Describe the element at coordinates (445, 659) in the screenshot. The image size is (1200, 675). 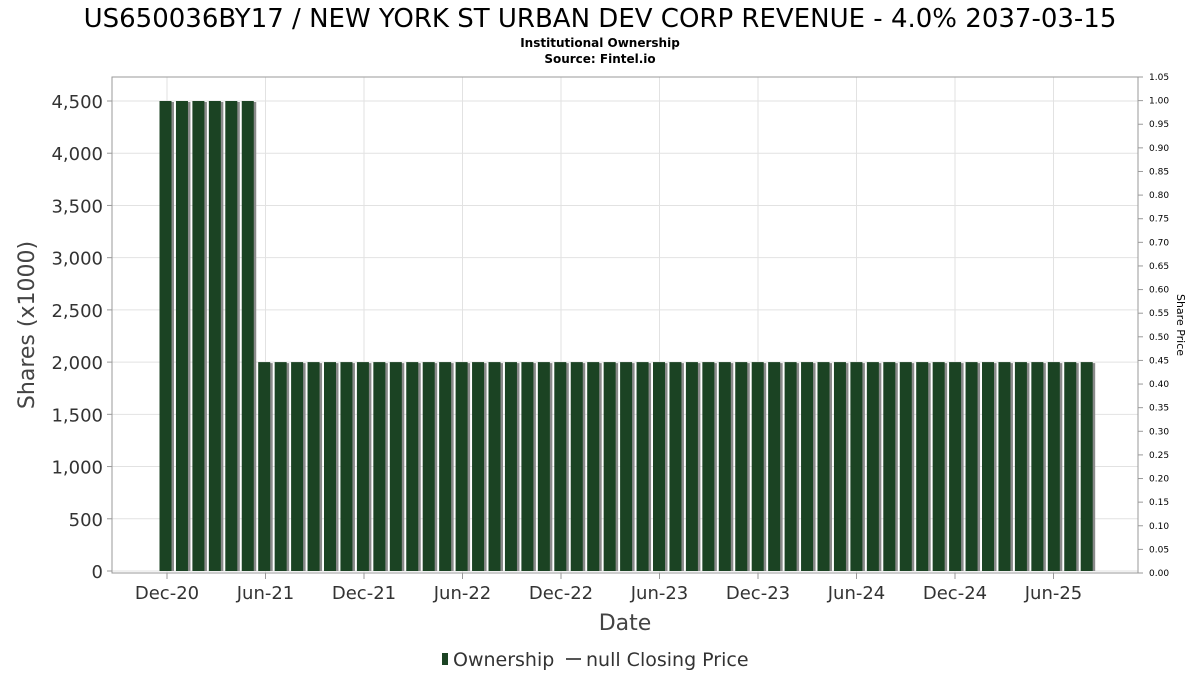
I see `legend-ownership-swatch` at that location.